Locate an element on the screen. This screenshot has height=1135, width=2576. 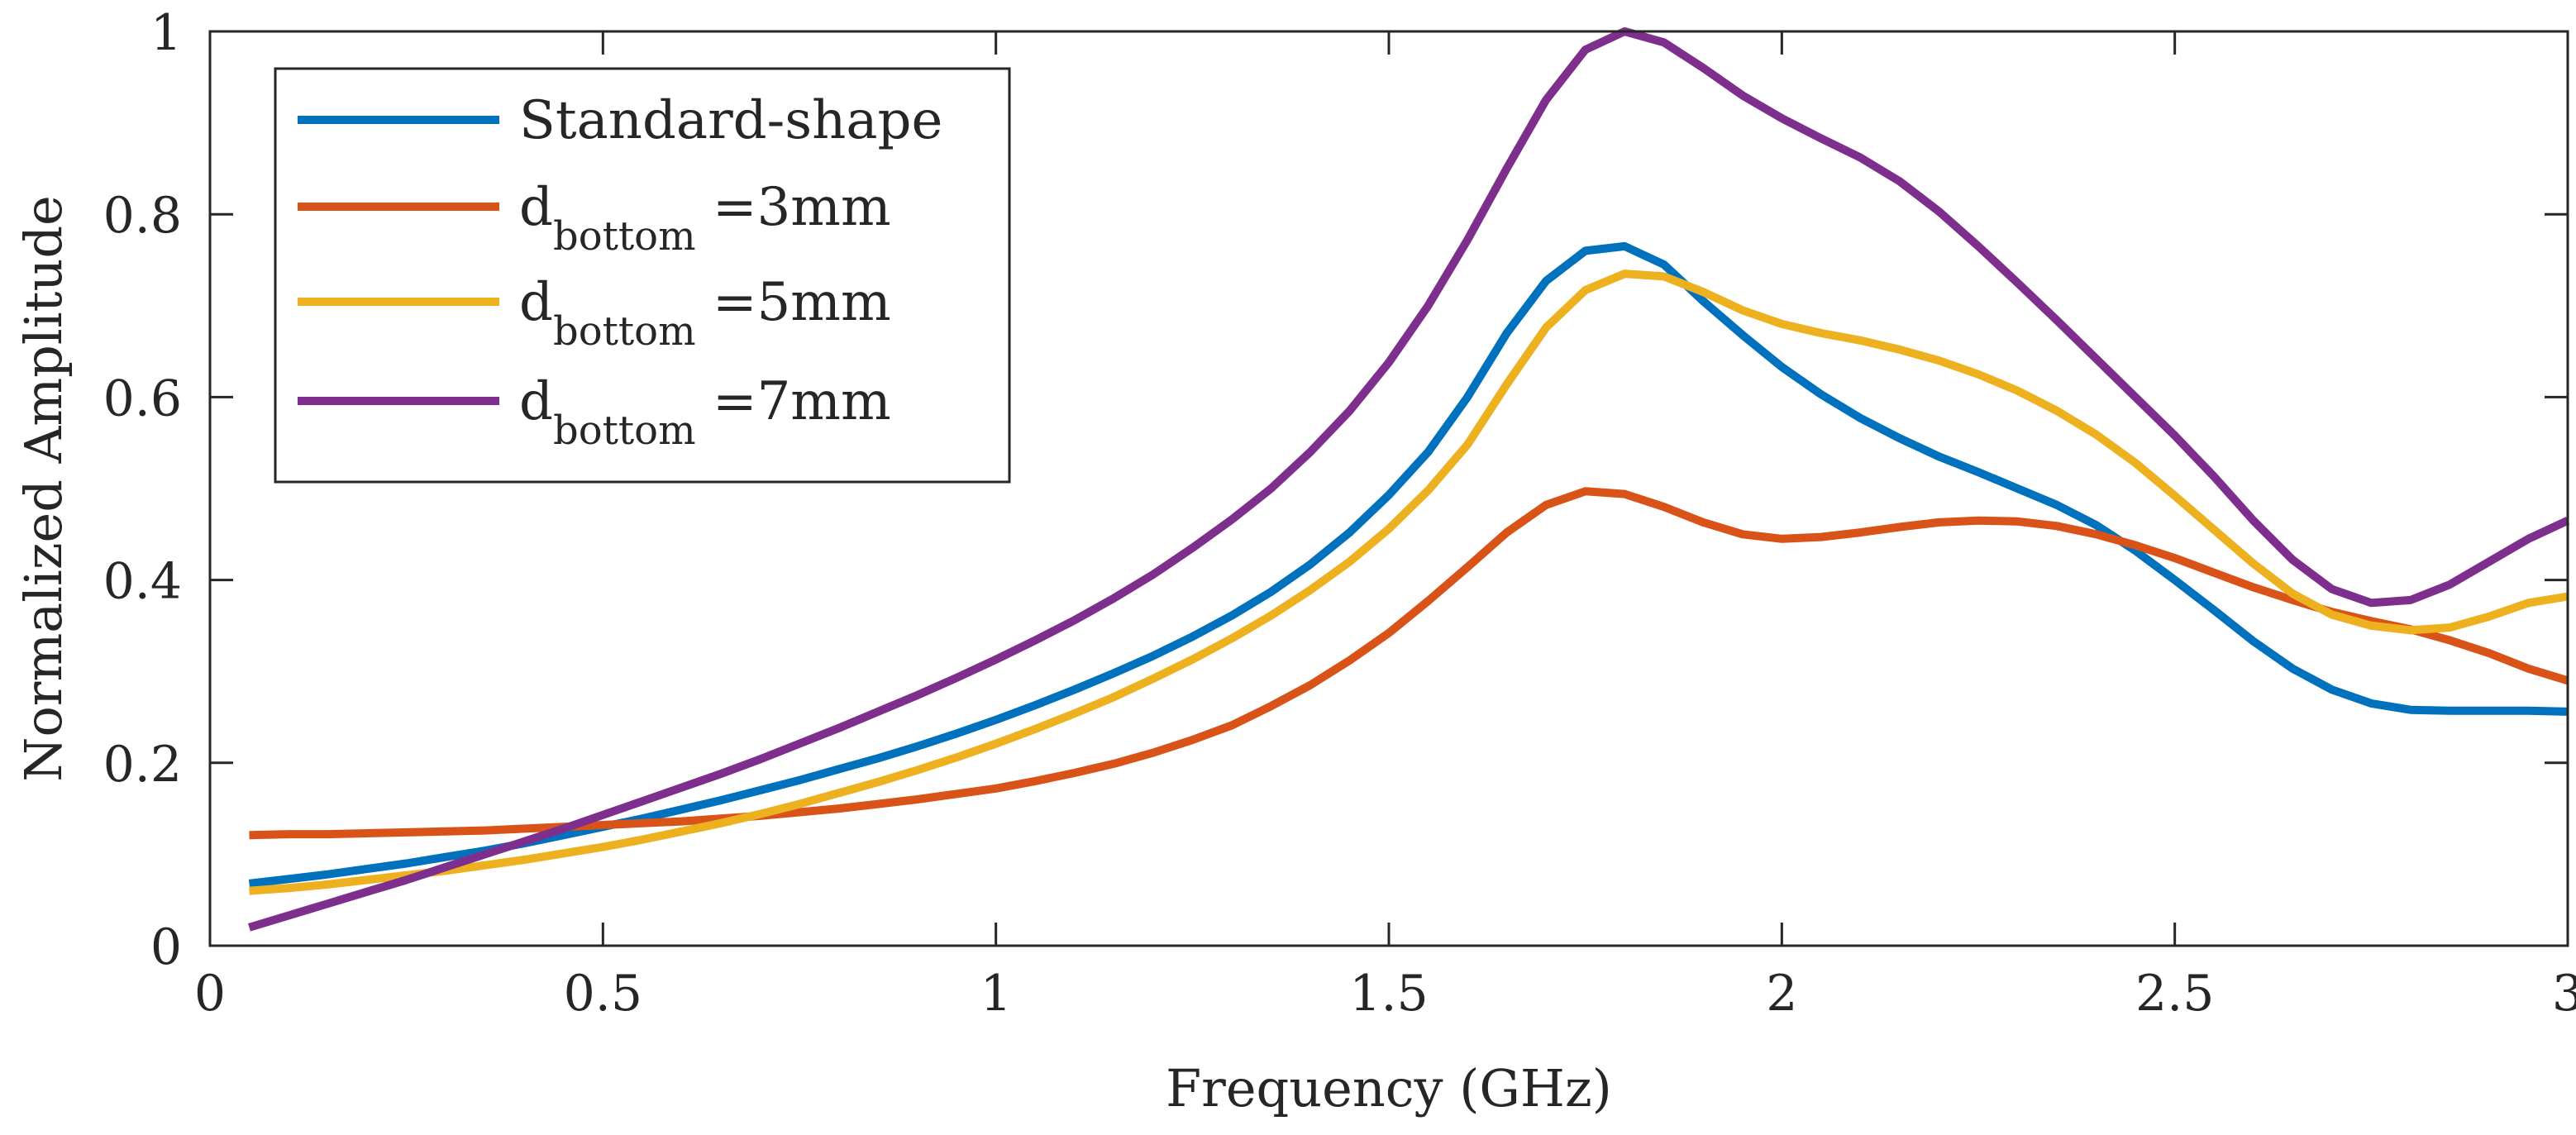
legend-label-3: dbottom =5mm is located at coordinates (705, 313).